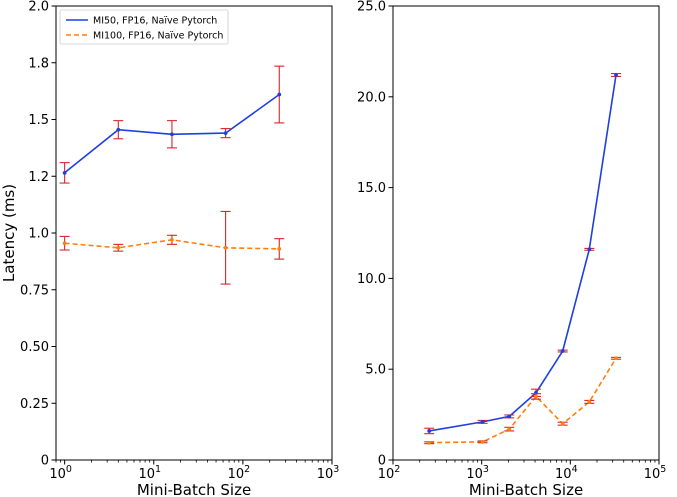  What do you see at coordinates (371, 97) in the screenshot?
I see `y-tick-label: 20.0` at bounding box center [371, 97].